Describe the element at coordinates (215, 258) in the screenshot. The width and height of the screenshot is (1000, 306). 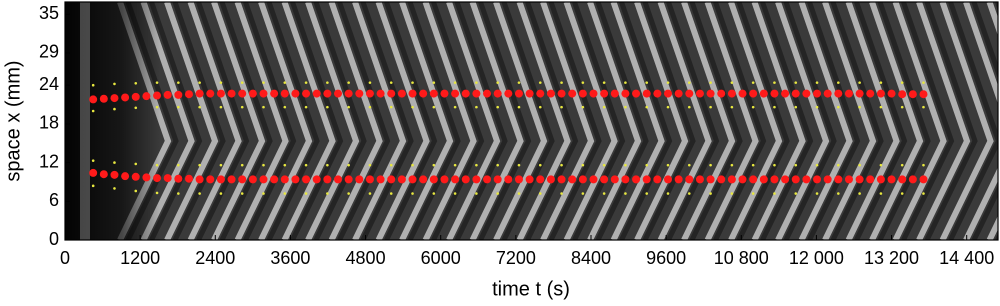
I see `x-tick-label: 2400` at that location.